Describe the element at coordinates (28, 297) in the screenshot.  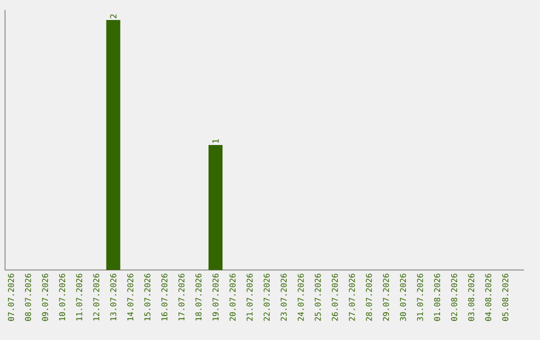
I see `x-tick-label: 08.07.2026` at that location.